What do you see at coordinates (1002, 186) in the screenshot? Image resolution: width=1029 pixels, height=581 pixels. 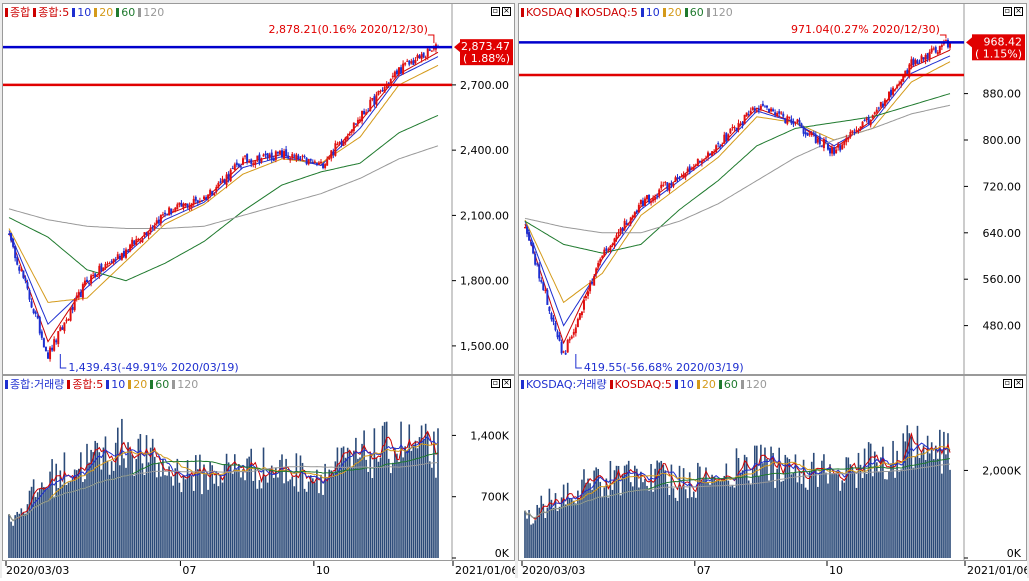 I see `price-tick-label: 720.00` at bounding box center [1002, 186].